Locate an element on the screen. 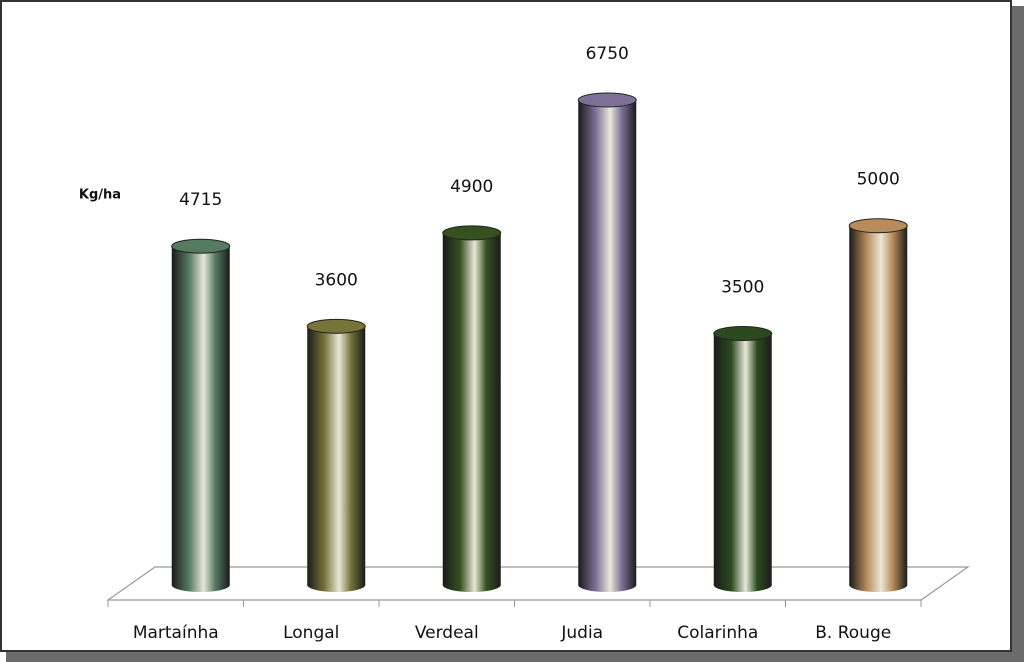  x-tick-label: Verdeal is located at coordinates (447, 633).